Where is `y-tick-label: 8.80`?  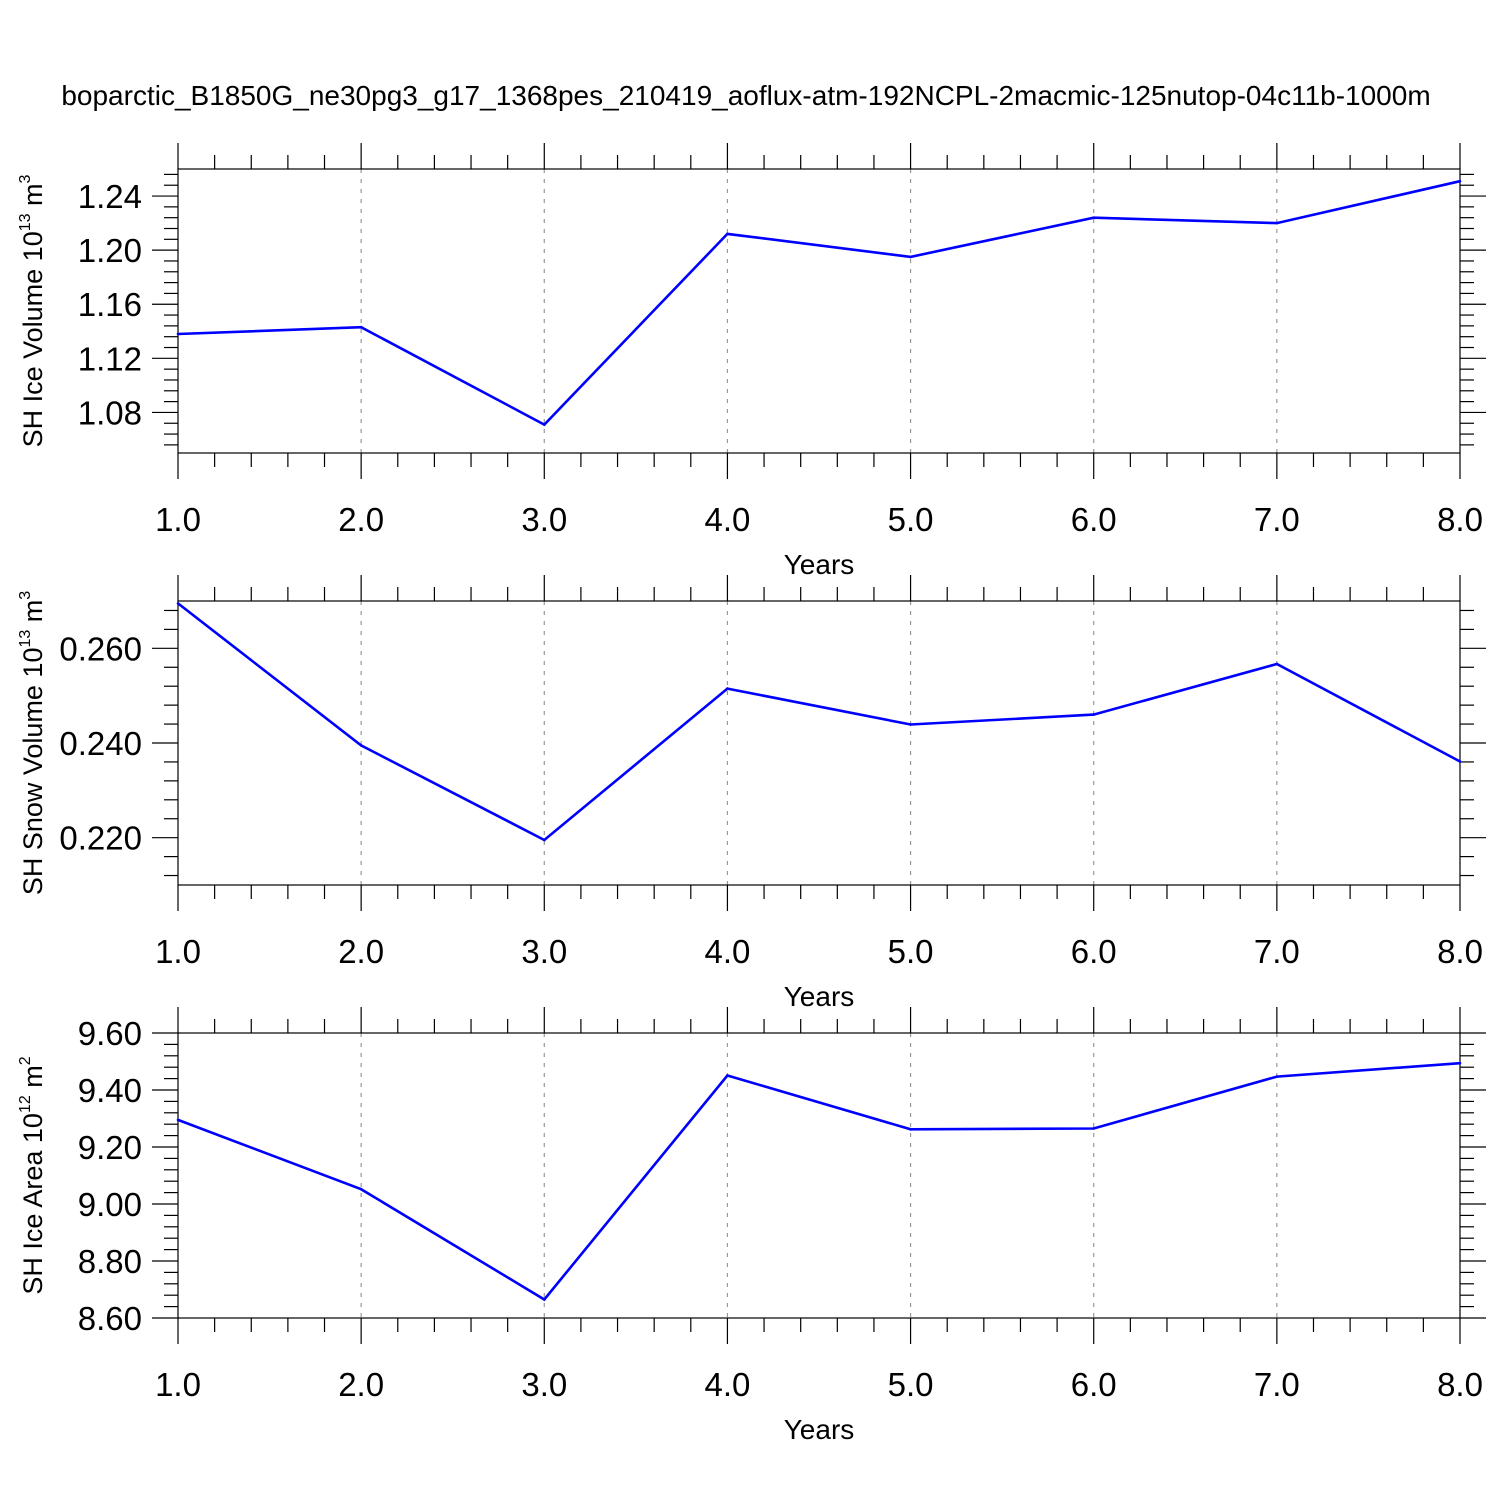
y-tick-label: 8.80 is located at coordinates (110, 1261).